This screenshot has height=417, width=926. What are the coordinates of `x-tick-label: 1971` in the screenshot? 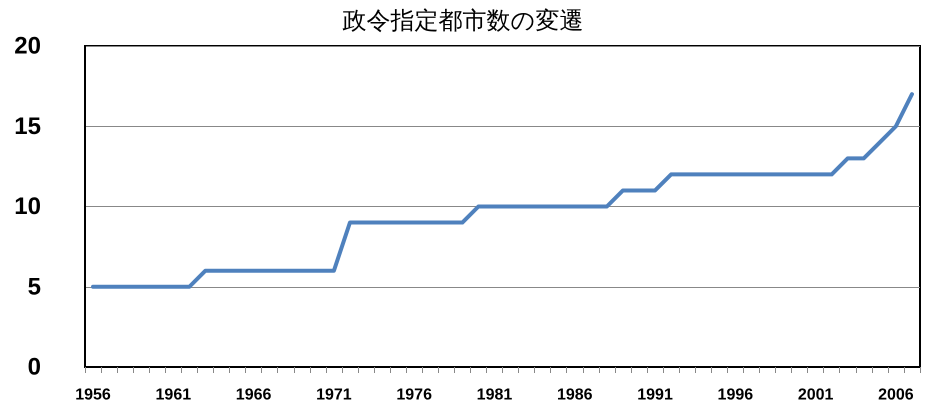 It's located at (334, 395).